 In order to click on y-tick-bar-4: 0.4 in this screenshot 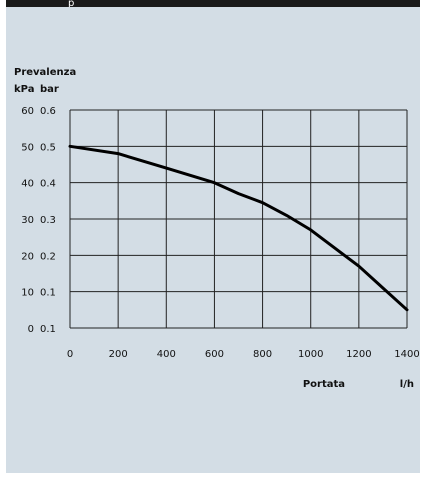, I will do `click(48, 184)`.